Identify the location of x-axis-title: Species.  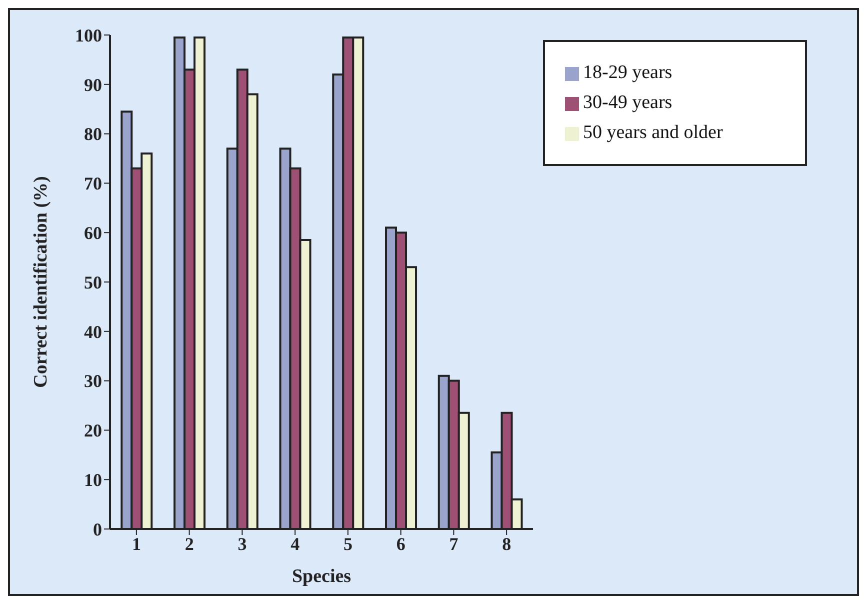
(322, 576).